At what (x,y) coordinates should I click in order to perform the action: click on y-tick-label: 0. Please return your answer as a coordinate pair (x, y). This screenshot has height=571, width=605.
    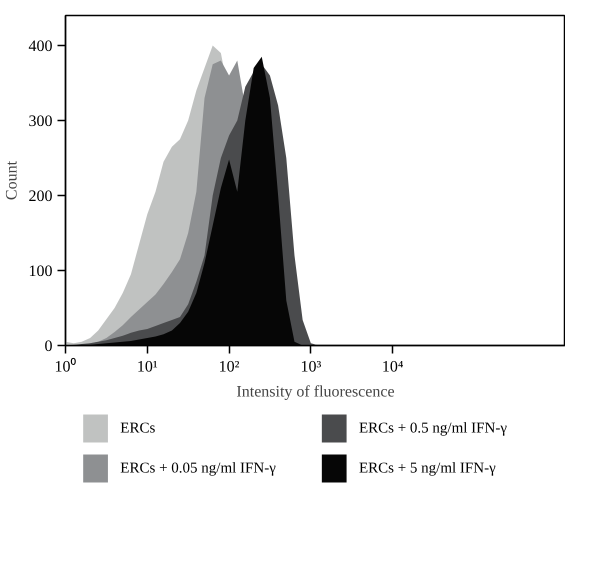
    Looking at the image, I should click on (48, 346).